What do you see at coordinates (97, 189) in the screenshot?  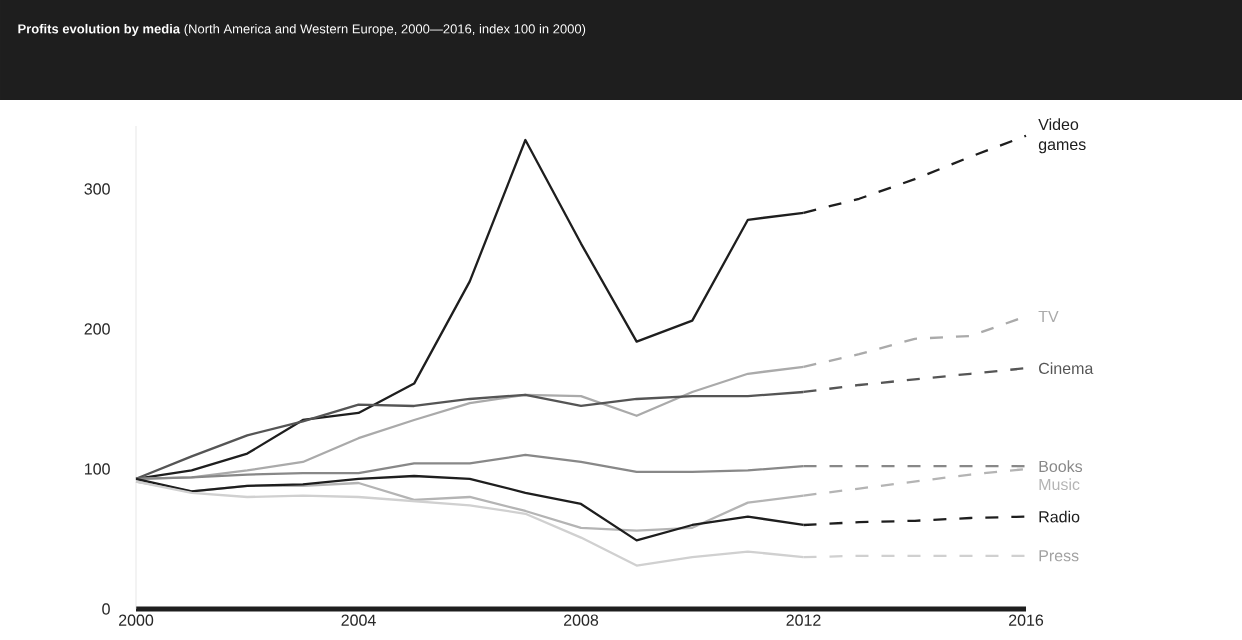 I see `y-tick-label: 300` at bounding box center [97, 189].